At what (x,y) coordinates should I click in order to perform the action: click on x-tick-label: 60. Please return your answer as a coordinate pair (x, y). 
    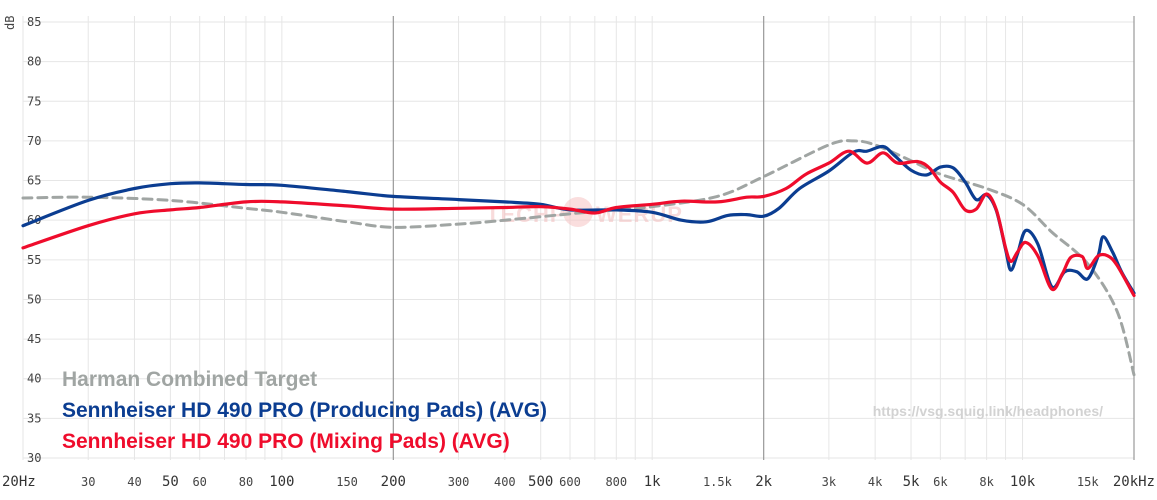
    Looking at the image, I should click on (199, 482).